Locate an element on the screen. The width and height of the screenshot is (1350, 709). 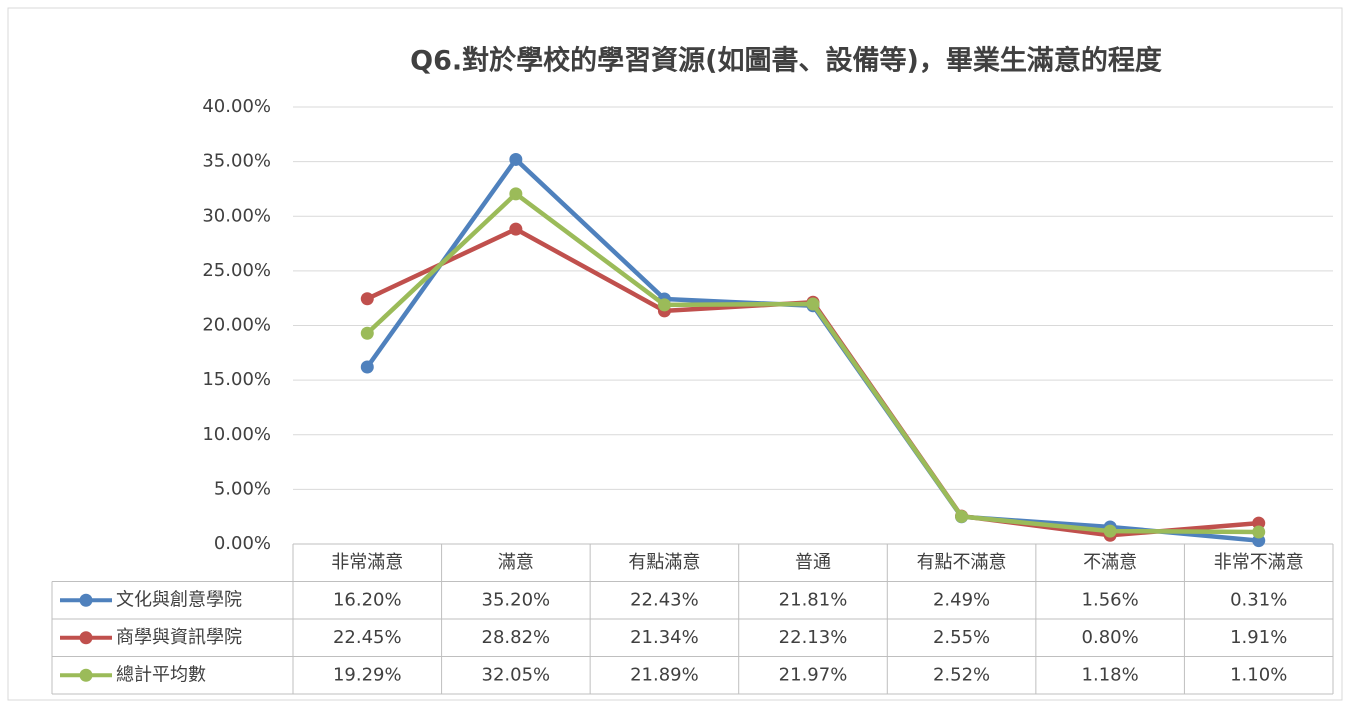
y-tick-label: 35.00% is located at coordinates (236, 161).